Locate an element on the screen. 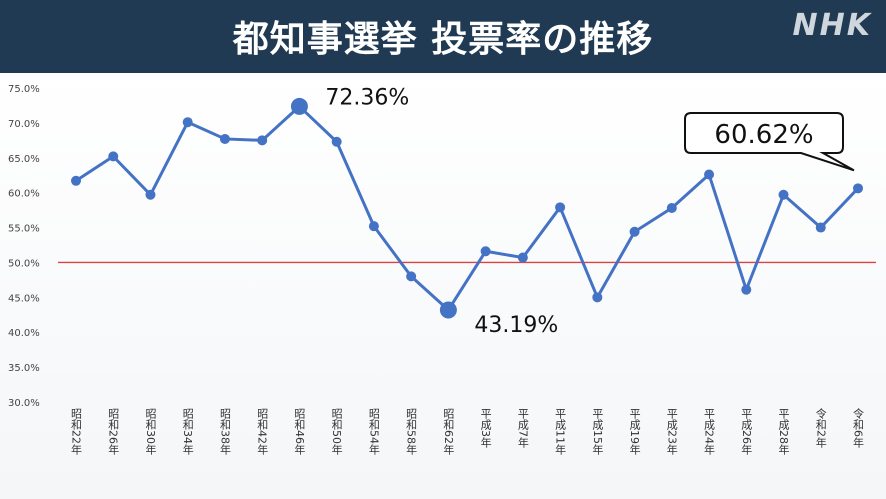 The image size is (886, 499). x-tick-label: 昭和54年 is located at coordinates (373, 431).